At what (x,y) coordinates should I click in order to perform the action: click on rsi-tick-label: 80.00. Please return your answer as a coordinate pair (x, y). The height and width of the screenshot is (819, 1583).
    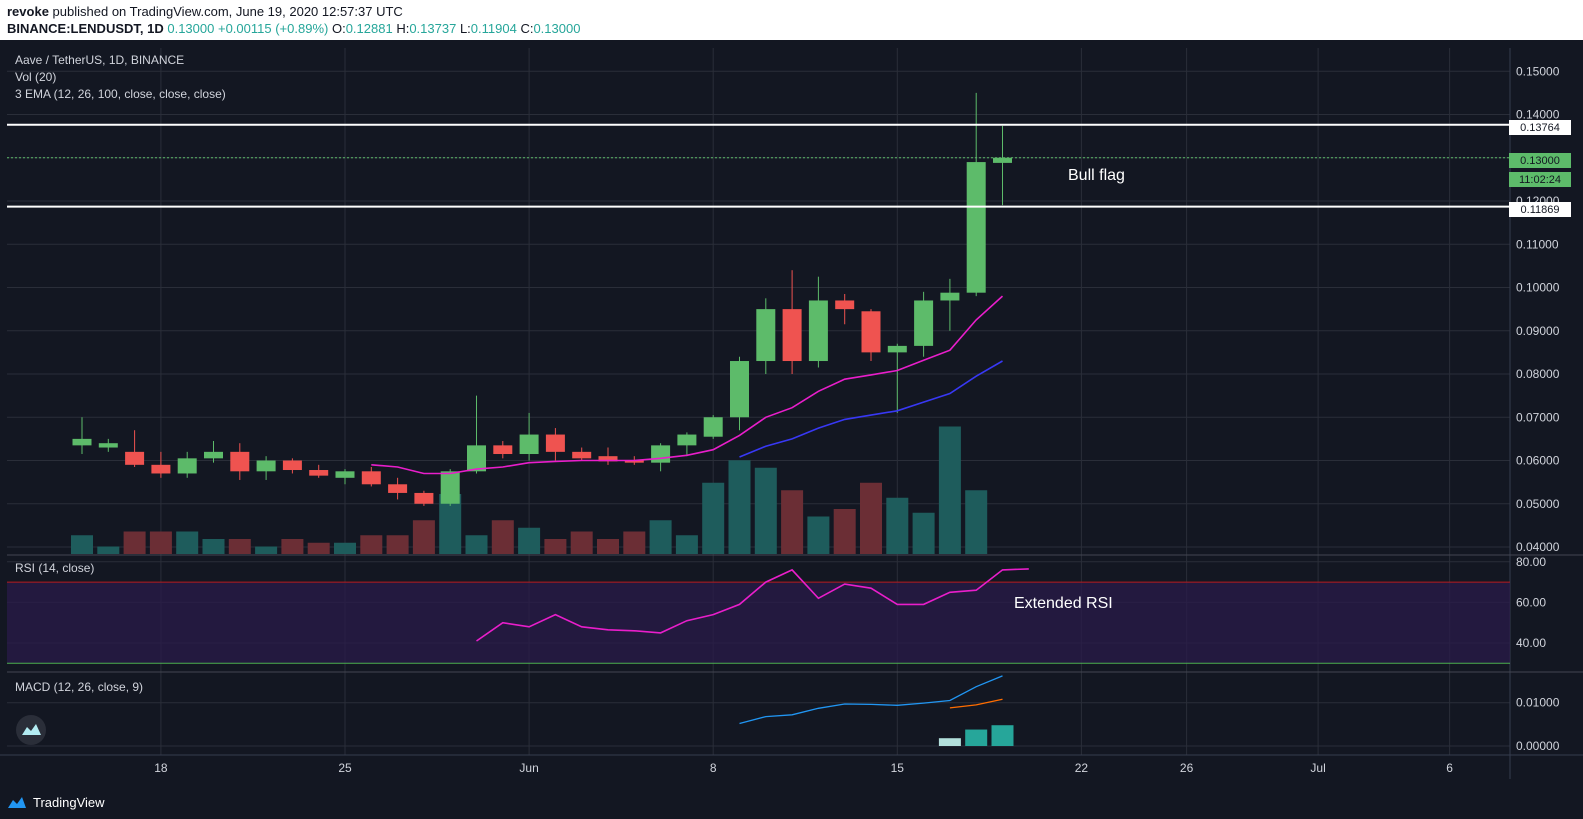
    Looking at the image, I should click on (1531, 562).